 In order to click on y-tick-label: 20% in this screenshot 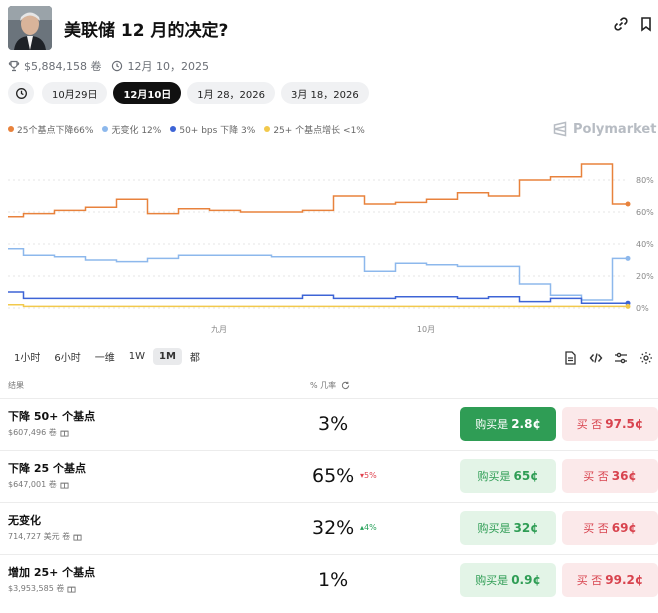, I will do `click(645, 276)`.